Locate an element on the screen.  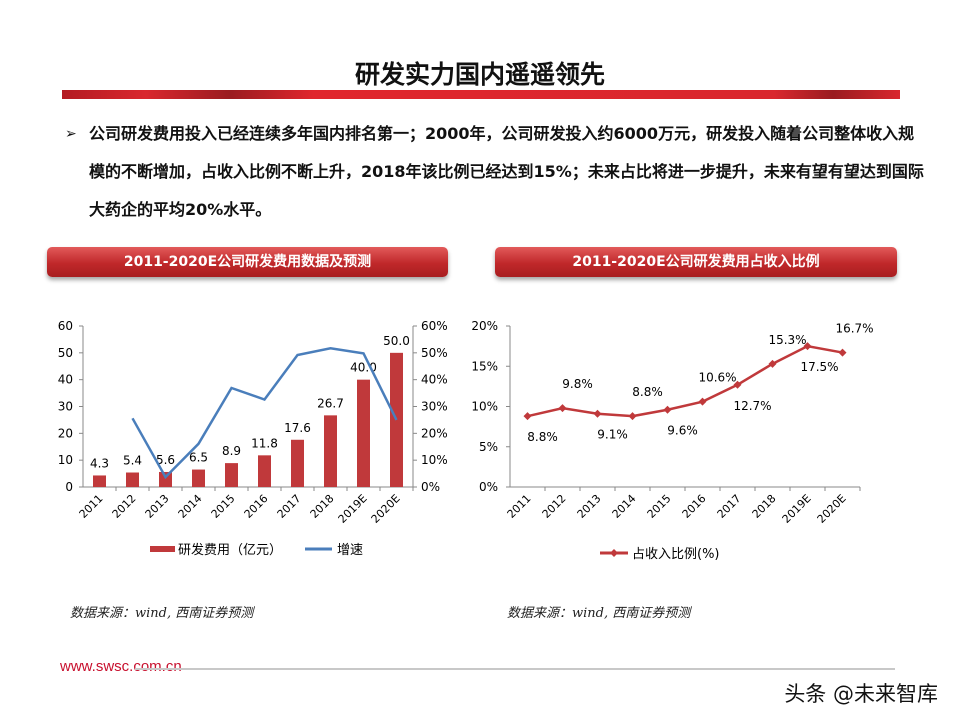
y-tick-label: 0 is located at coordinates (69, 487).